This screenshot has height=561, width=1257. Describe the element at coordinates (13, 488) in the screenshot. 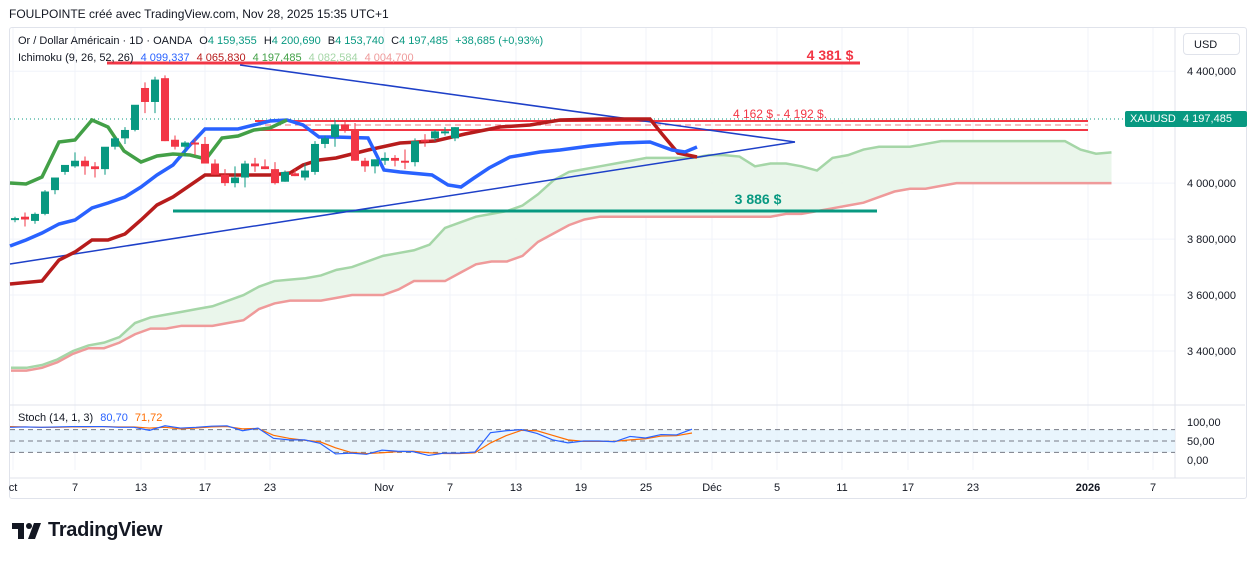

I see `x-tick-label: ct` at that location.